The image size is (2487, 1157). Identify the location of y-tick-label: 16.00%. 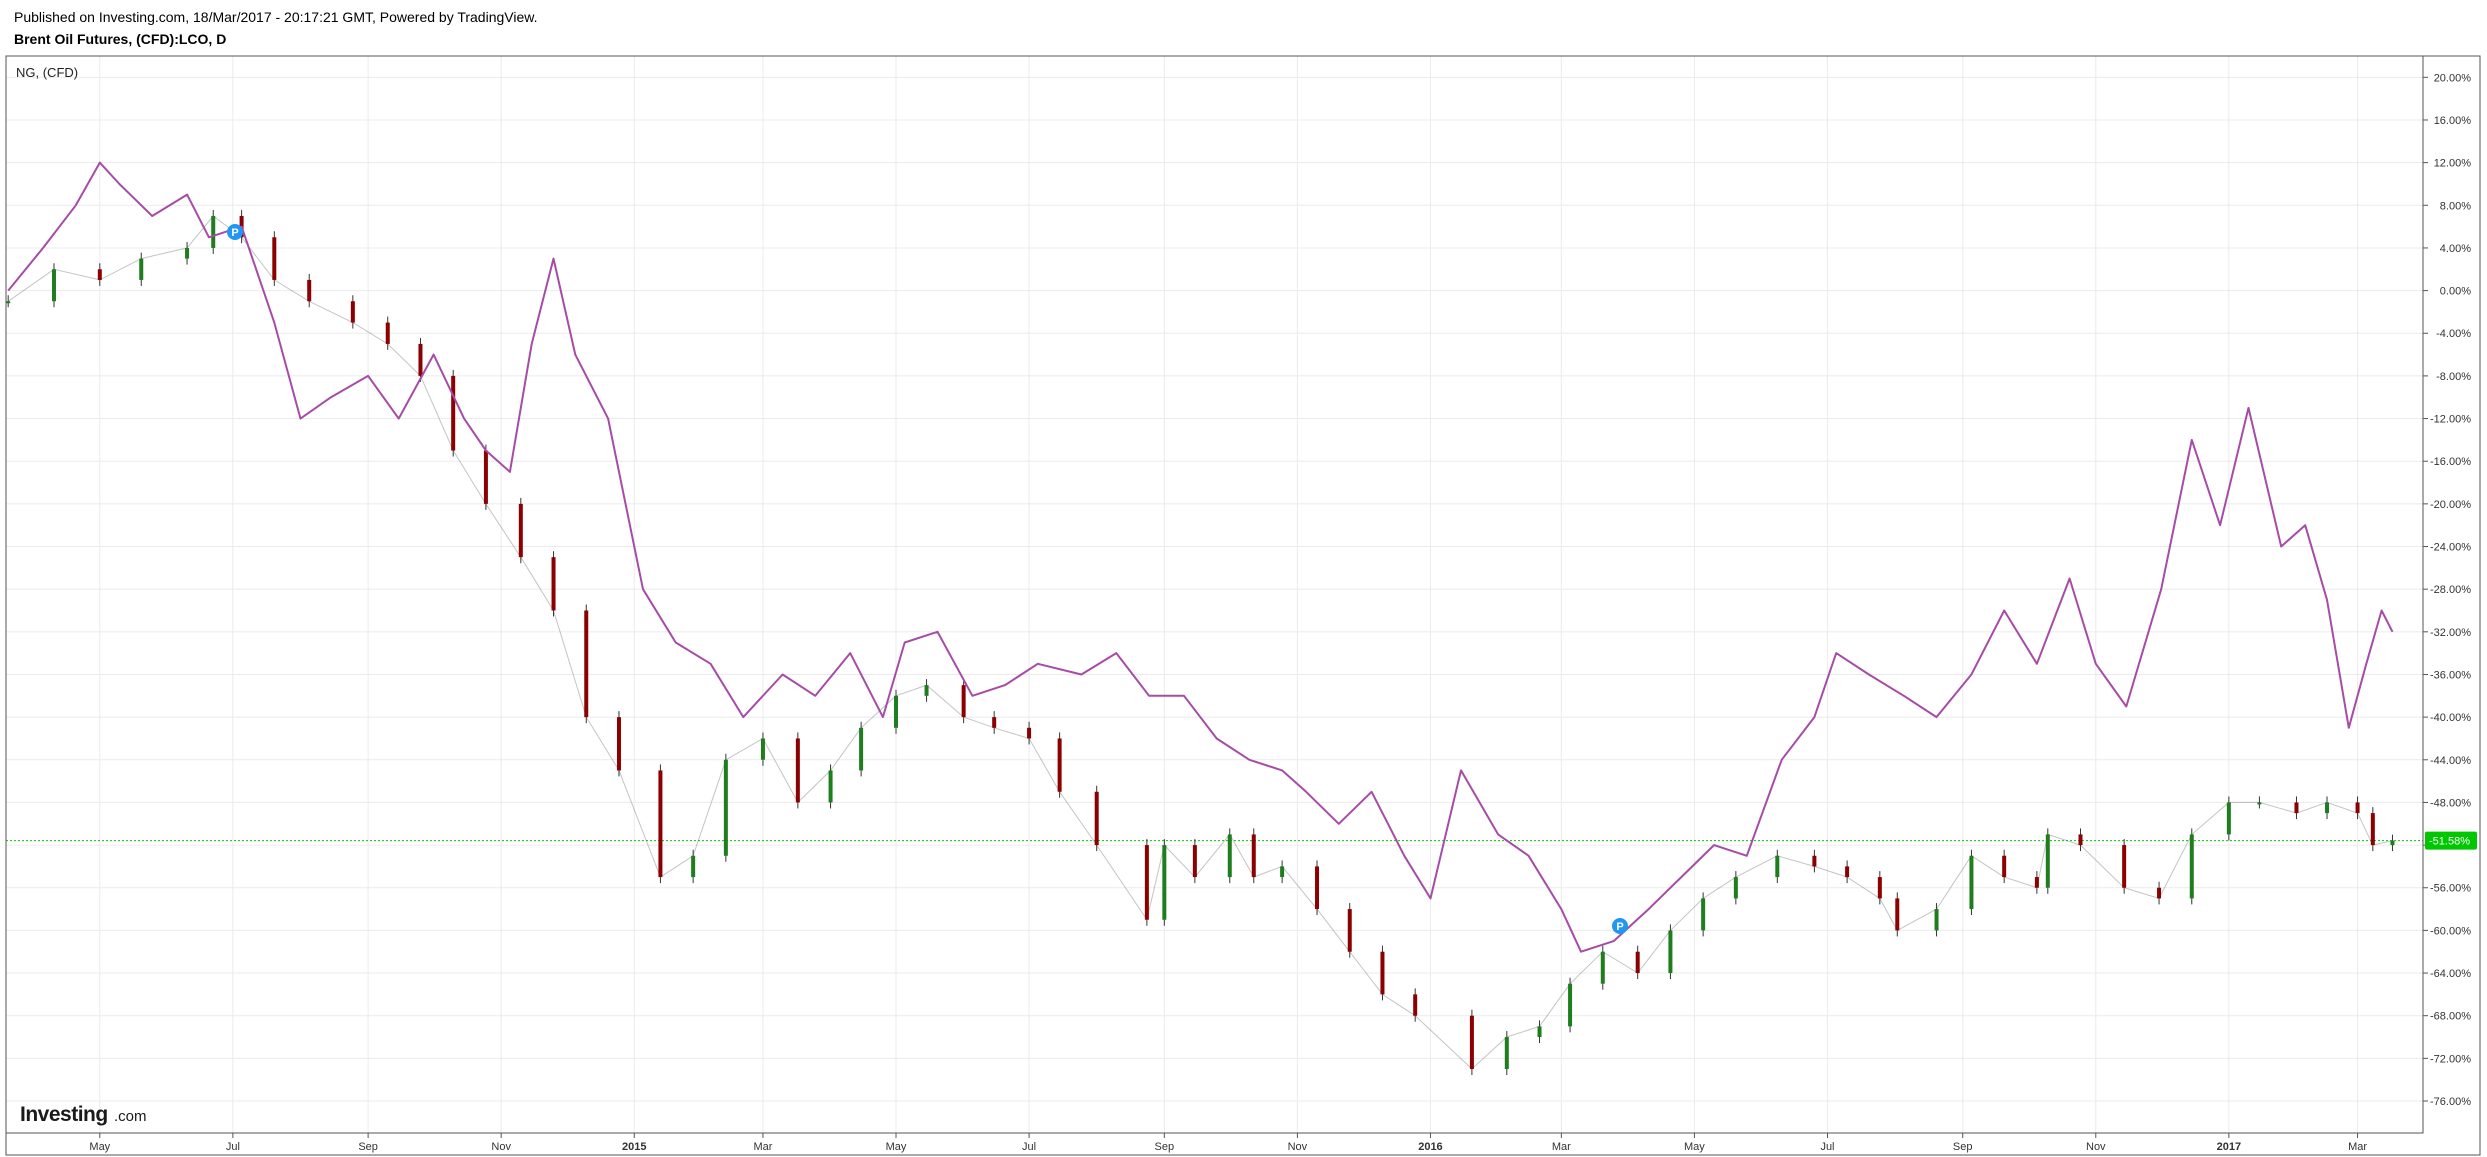
(2453, 121).